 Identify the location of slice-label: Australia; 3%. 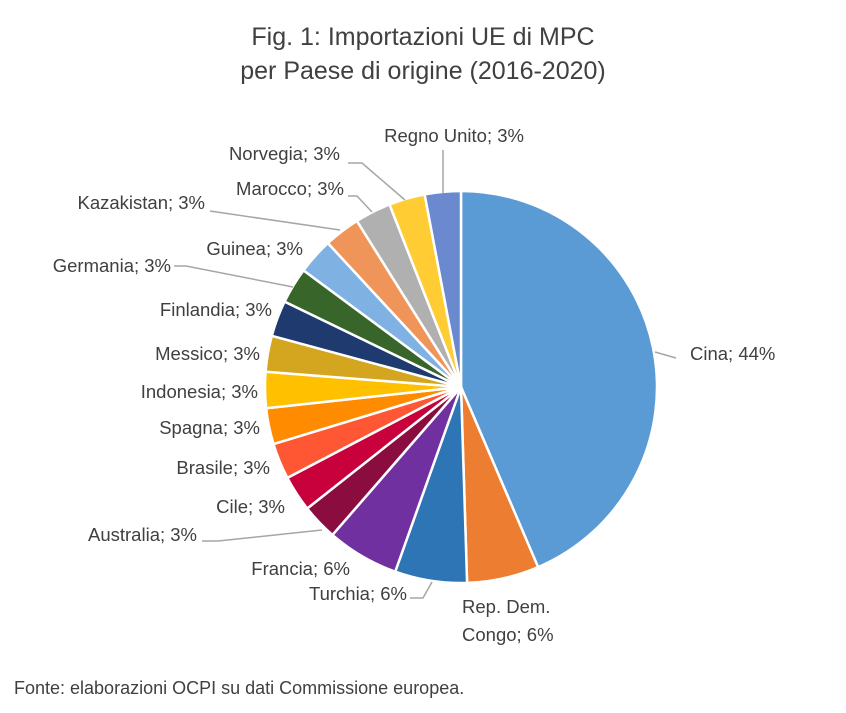
(142, 534).